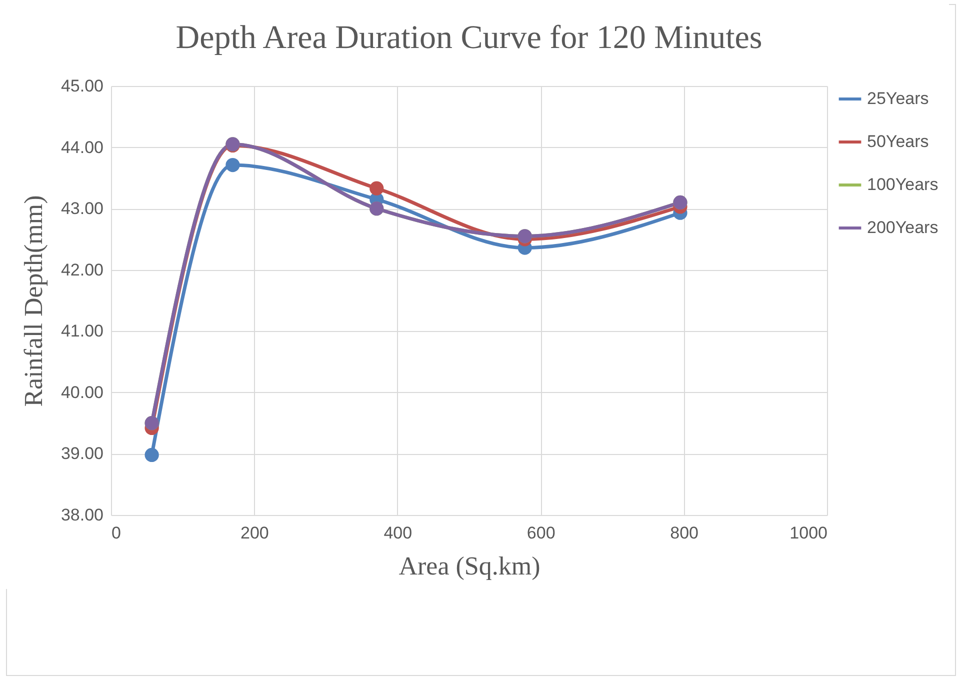 The image size is (958, 678). What do you see at coordinates (469, 566) in the screenshot?
I see `x-axis-title: Area (Sq.km)` at bounding box center [469, 566].